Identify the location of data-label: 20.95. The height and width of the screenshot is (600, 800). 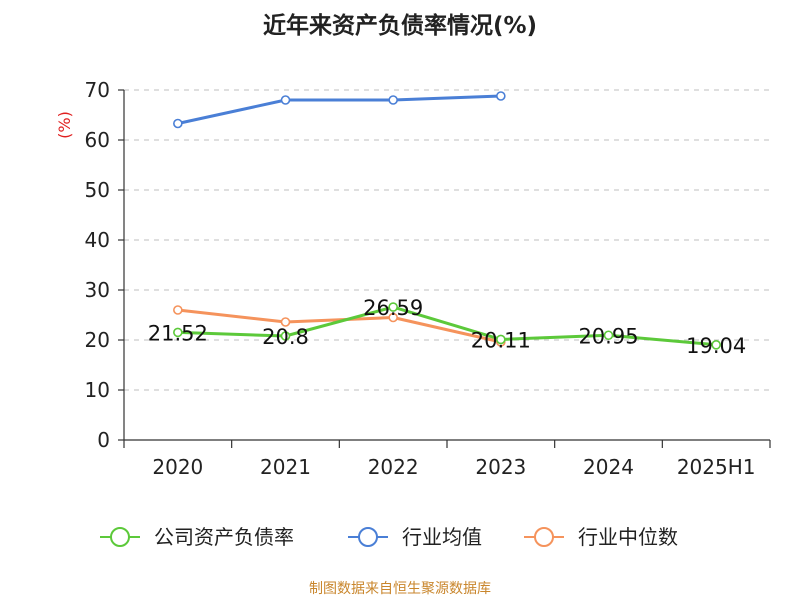
(608, 336).